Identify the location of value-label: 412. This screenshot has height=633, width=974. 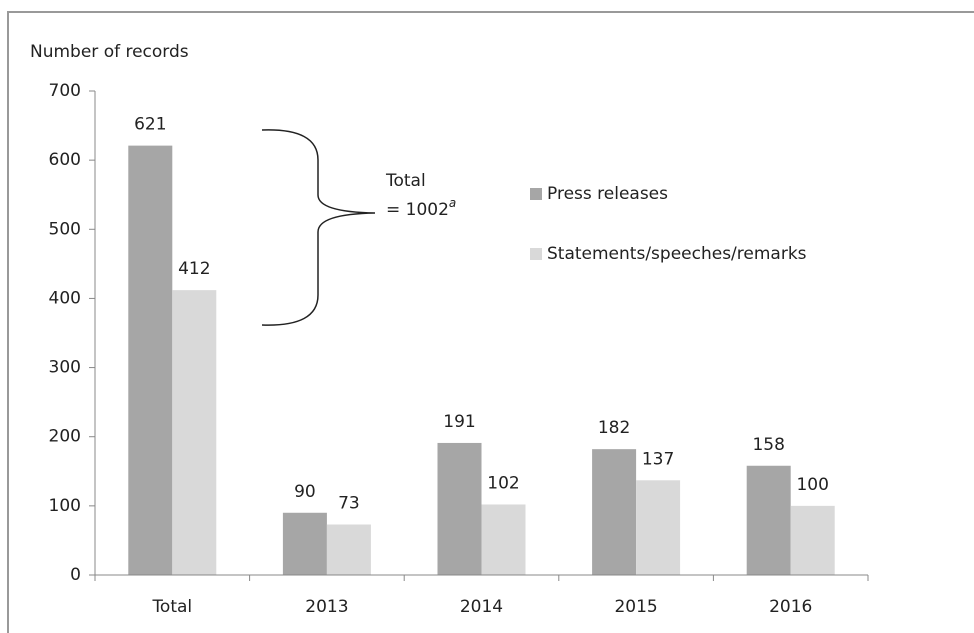
(194, 269).